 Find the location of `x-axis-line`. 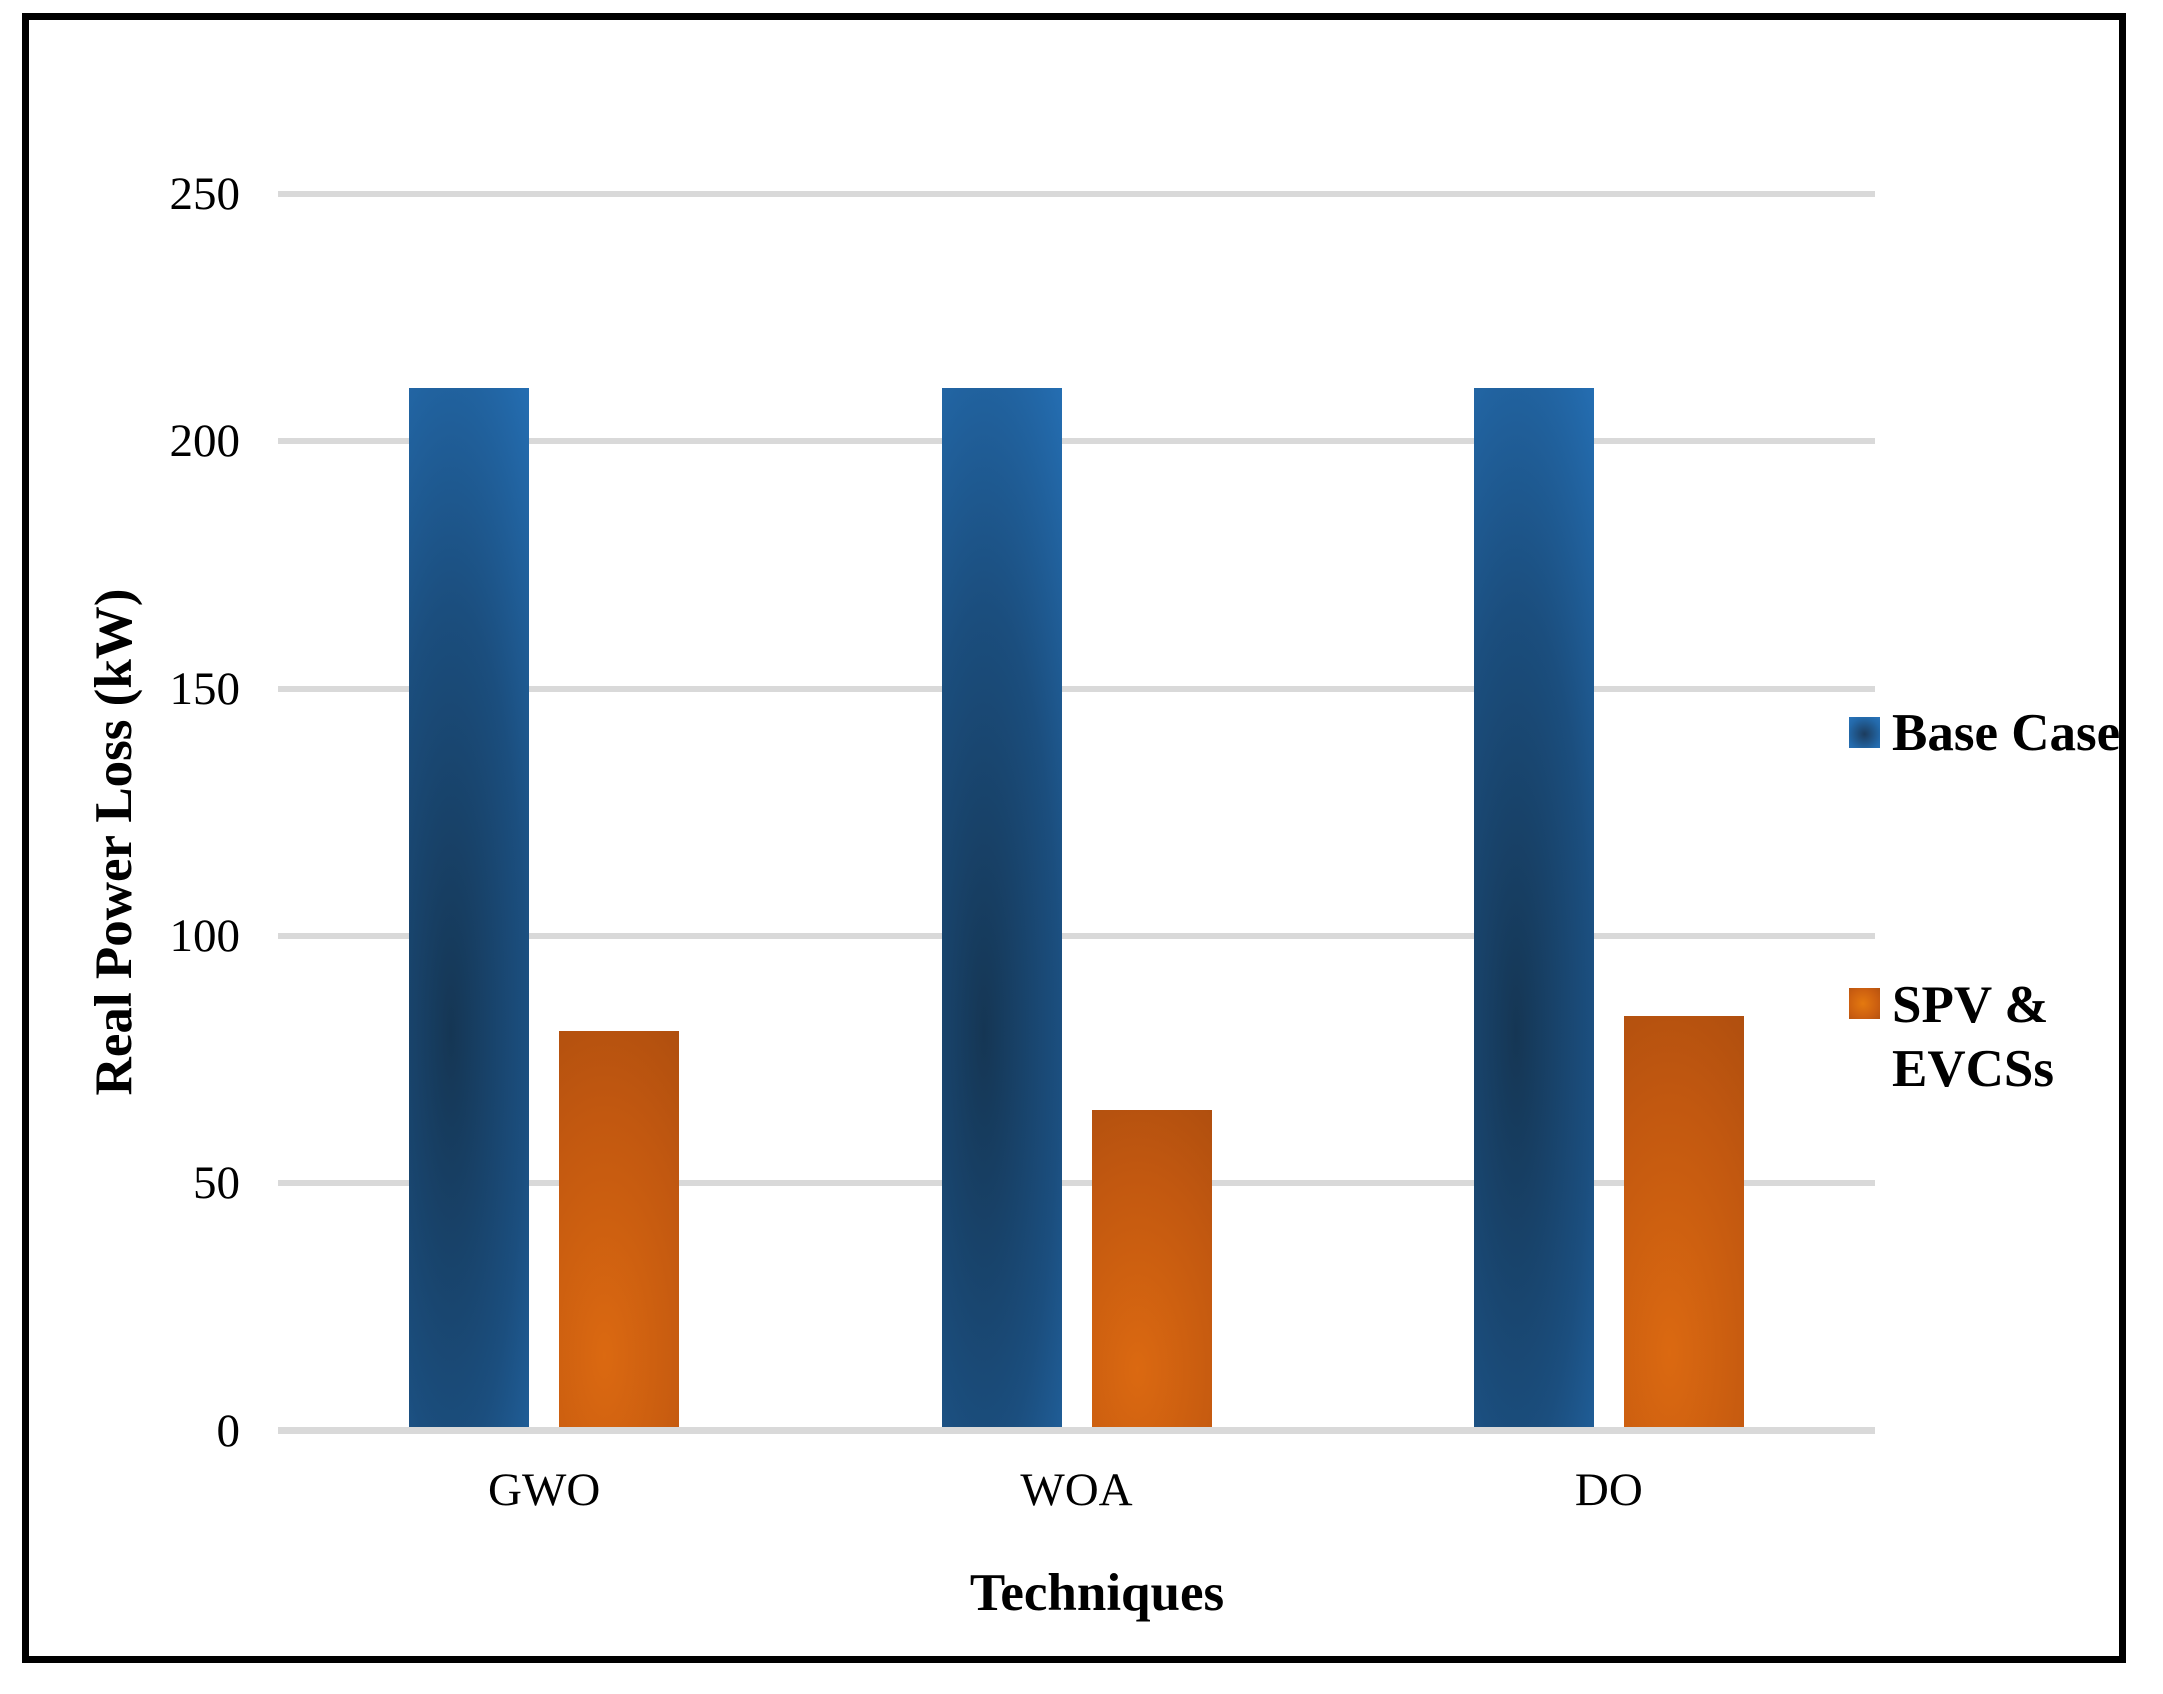

x-axis-line is located at coordinates (1076, 1430).